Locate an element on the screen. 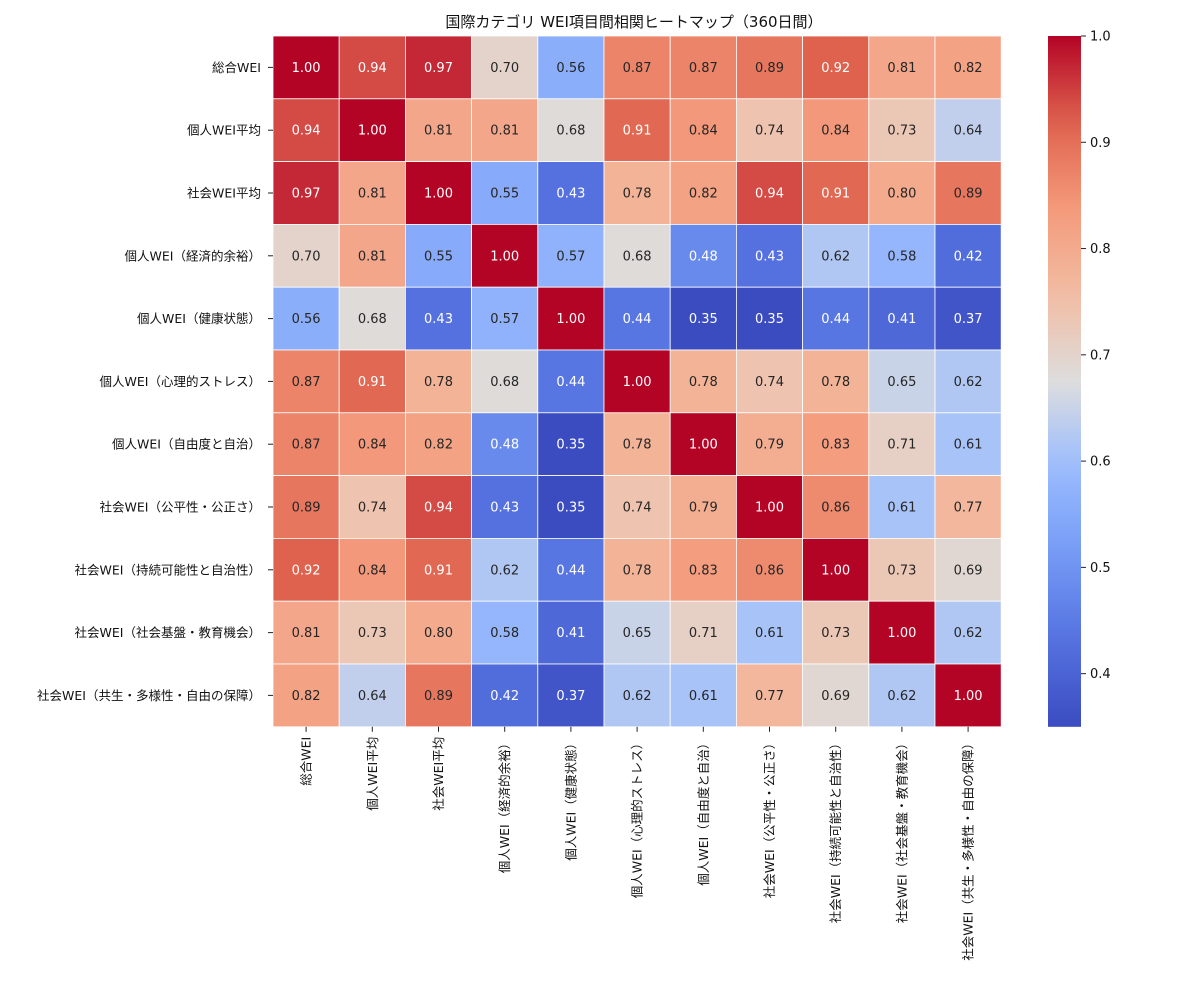 The image size is (1200, 1000). cell-value-label: 0.91 is located at coordinates (438, 570).